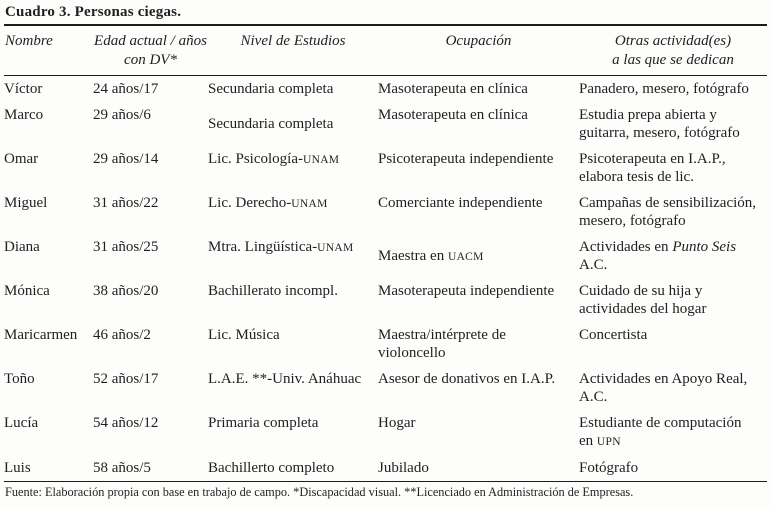  What do you see at coordinates (673, 468) in the screenshot?
I see `cell-otras: Fotógrafo` at bounding box center [673, 468].